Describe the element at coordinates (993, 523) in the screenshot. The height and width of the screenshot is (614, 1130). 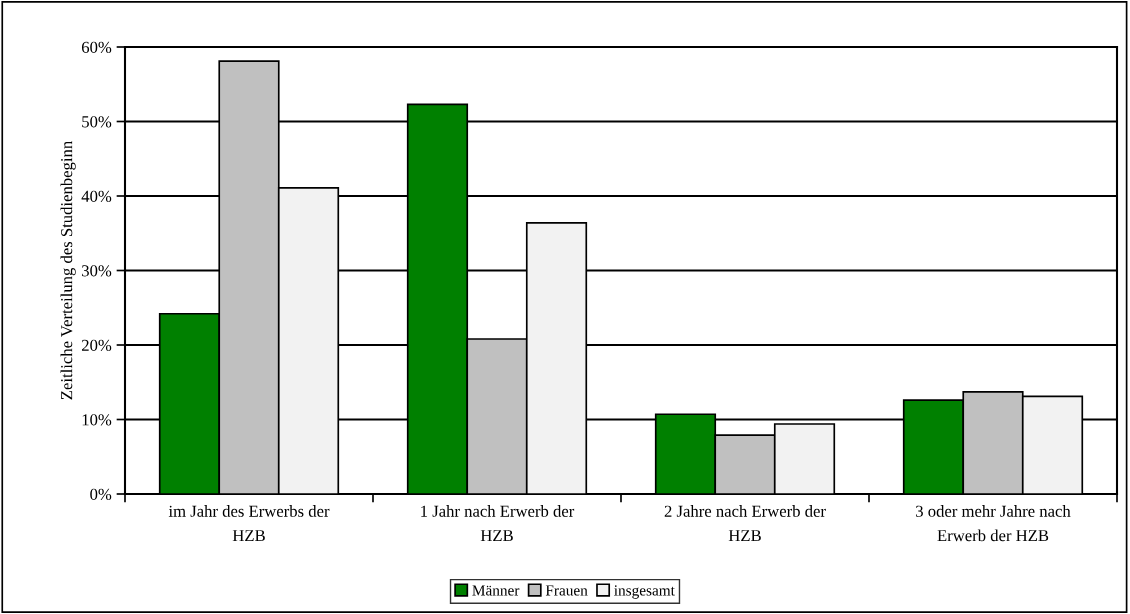
I see `x-tick-label: 3 oder mehr Jahre nach Erwerb der HZB` at that location.